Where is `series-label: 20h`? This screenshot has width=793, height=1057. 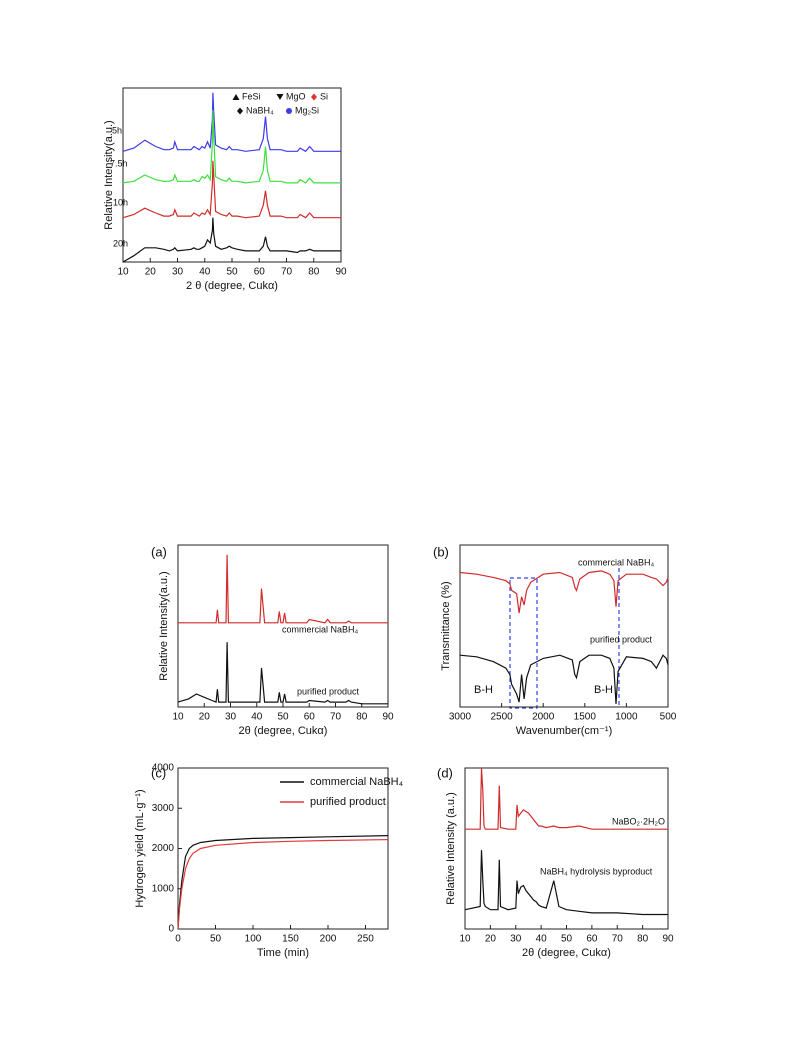
series-label: 20h is located at coordinates (120, 243).